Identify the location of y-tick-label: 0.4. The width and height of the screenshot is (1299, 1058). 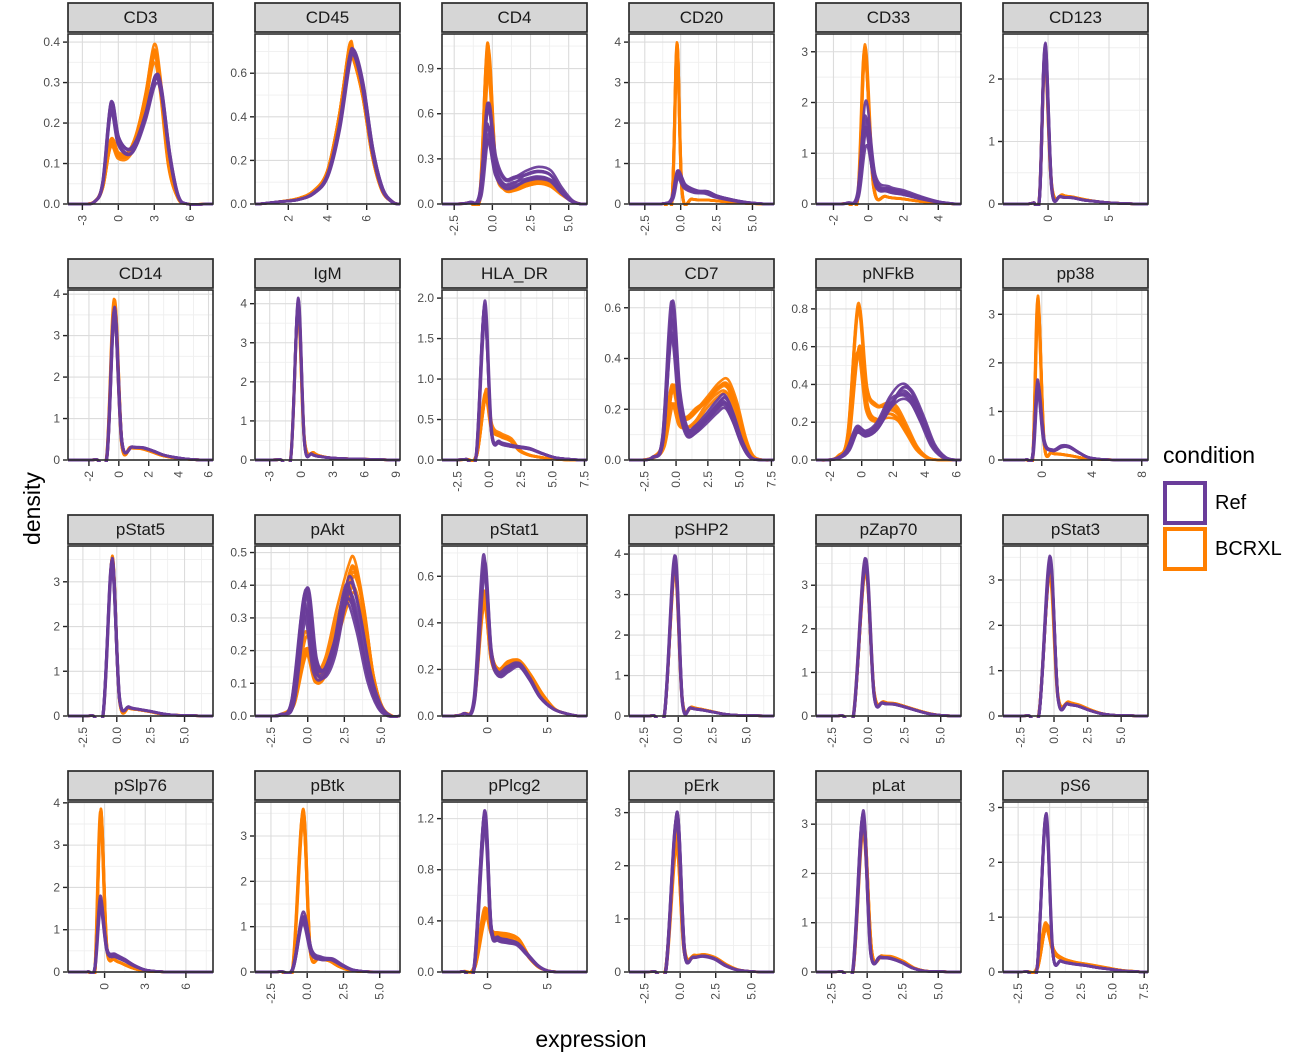
(799, 384).